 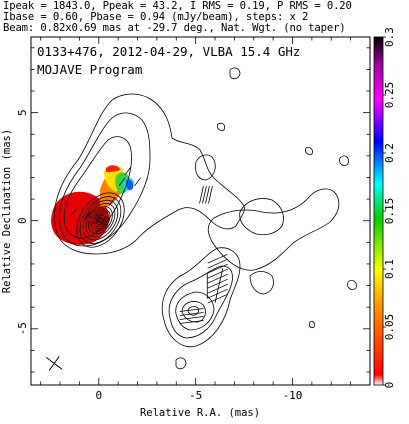 What do you see at coordinates (261, 217) in the screenshot?
I see `contour-lobe-mid` at bounding box center [261, 217].